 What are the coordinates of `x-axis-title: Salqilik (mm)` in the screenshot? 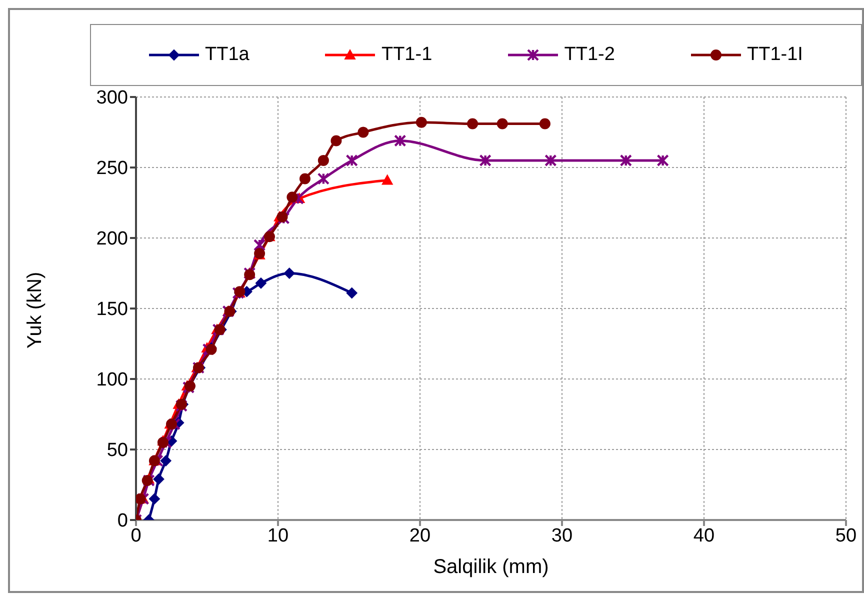 It's located at (491, 567).